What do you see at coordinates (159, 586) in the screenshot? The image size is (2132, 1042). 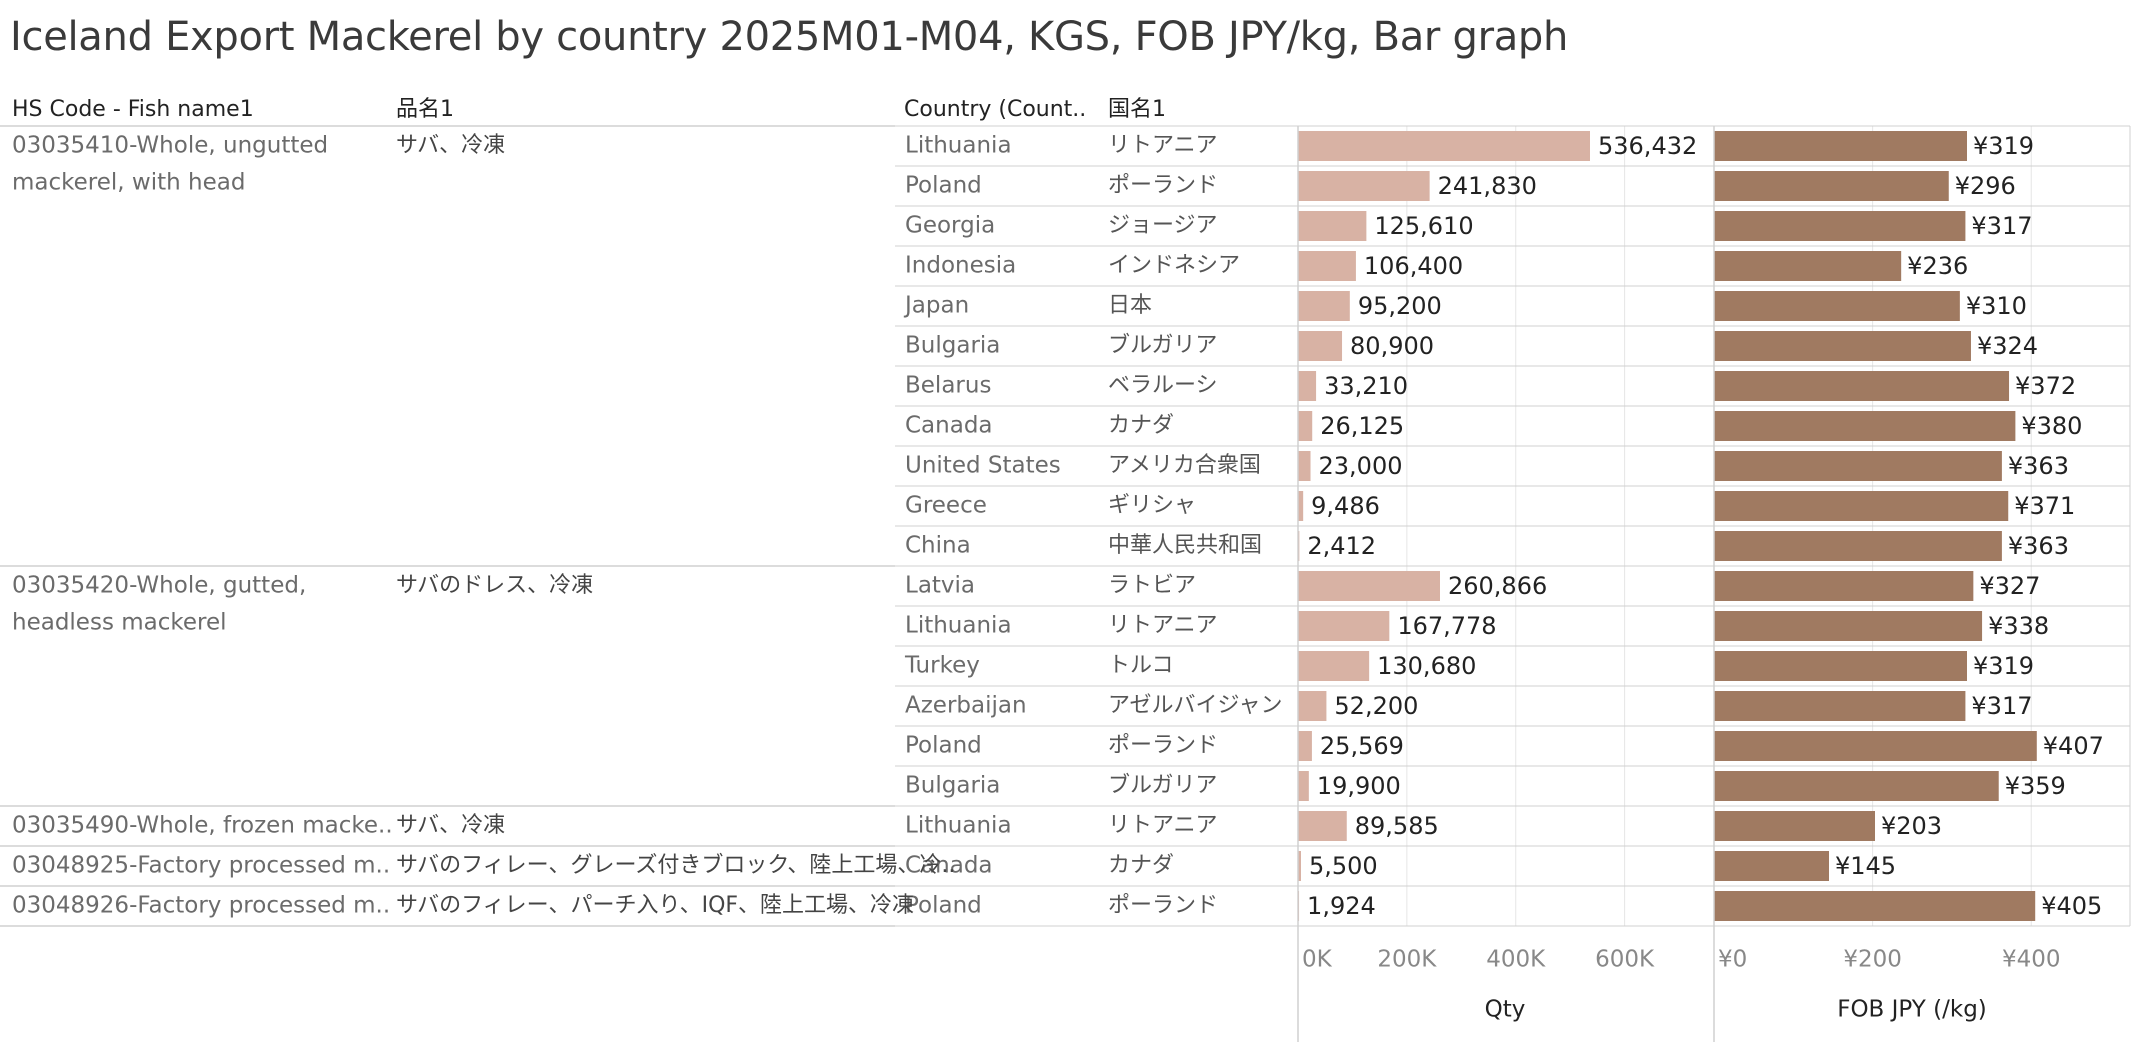 I see `hs-code-label: 03035420-Whole, gutted,` at bounding box center [159, 586].